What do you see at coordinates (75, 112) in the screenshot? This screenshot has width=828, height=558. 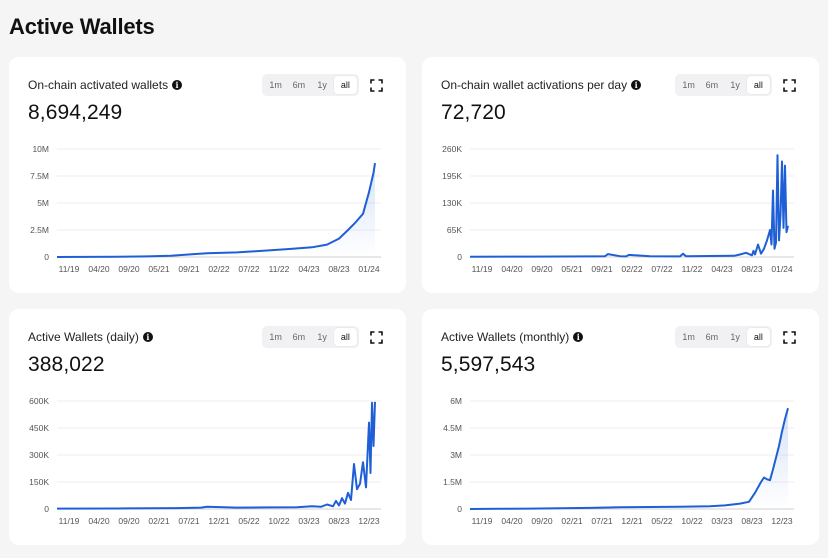 I see `metric-value: 8,694,249` at bounding box center [75, 112].